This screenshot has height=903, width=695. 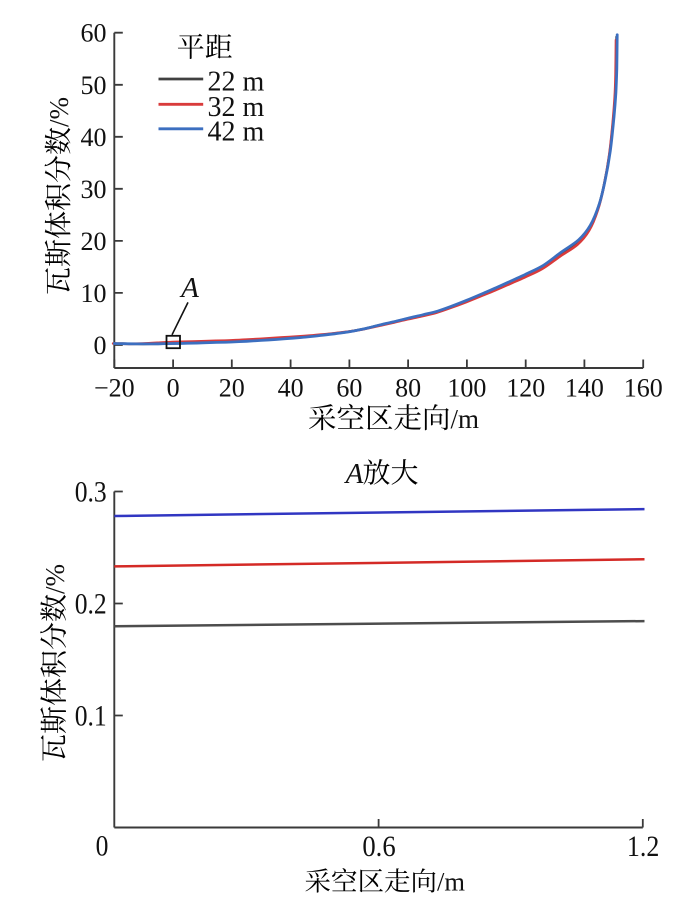 What do you see at coordinates (114, 388) in the screenshot?
I see `svg-text: −20` at bounding box center [114, 388].